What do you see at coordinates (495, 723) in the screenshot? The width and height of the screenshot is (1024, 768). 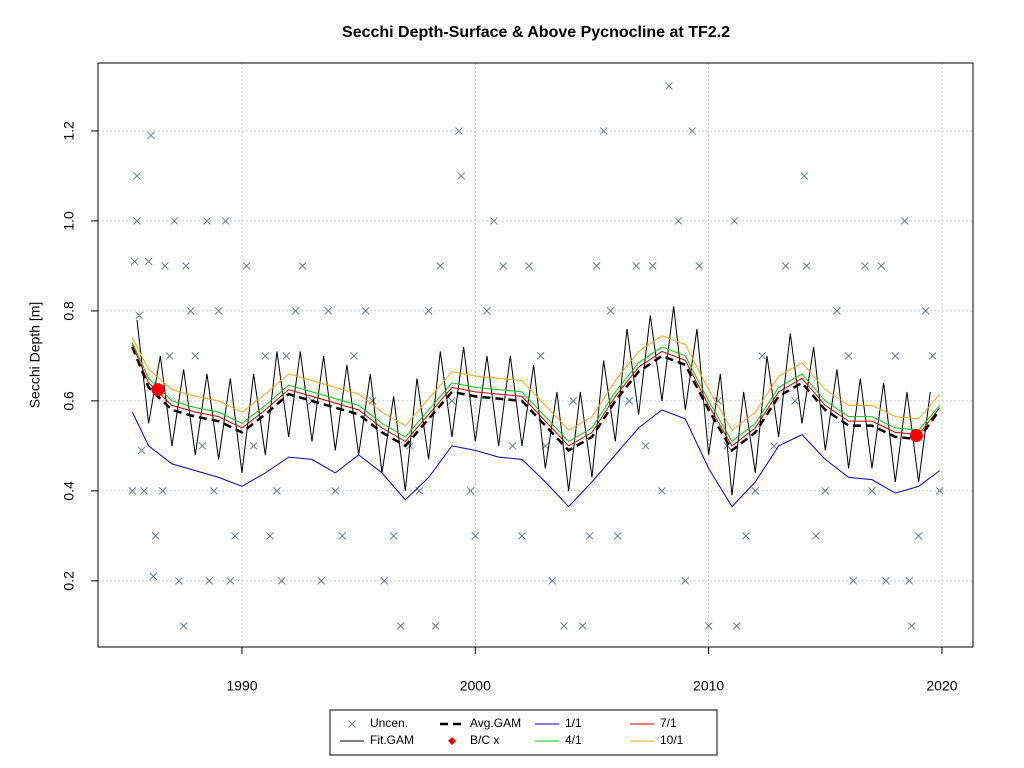 I see `legend-label: Avg.GAM` at bounding box center [495, 723].